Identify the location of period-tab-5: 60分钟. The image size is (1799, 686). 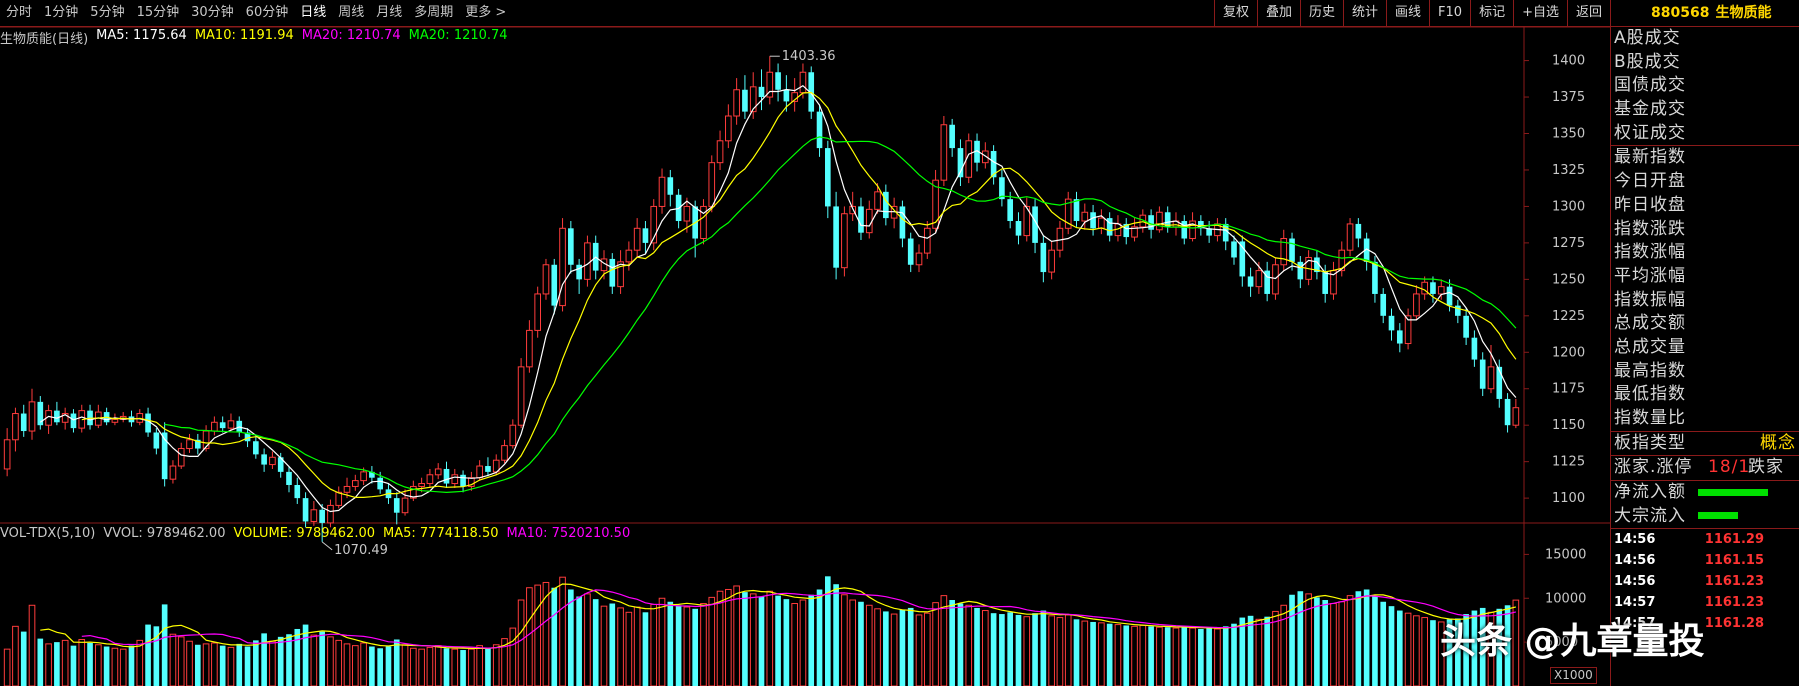
(267, 12).